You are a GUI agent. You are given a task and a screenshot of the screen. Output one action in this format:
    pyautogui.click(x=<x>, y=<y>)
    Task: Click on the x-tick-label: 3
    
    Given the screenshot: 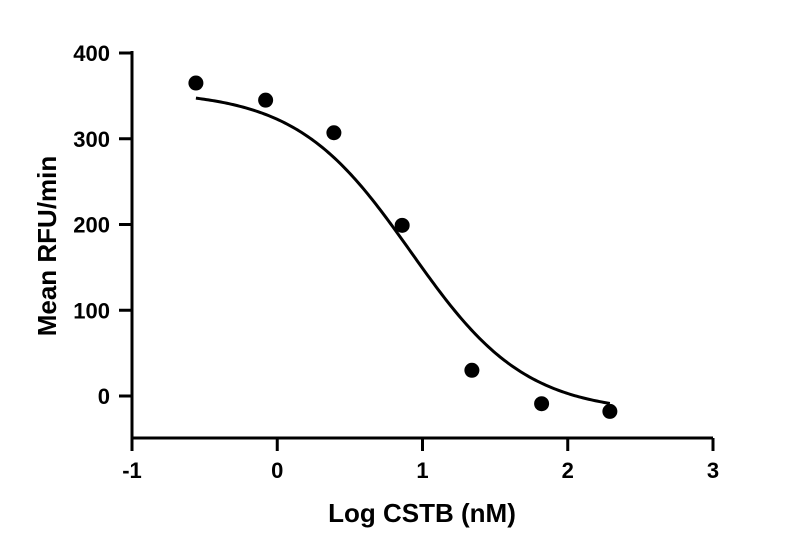 What is the action you would take?
    pyautogui.click(x=713, y=470)
    